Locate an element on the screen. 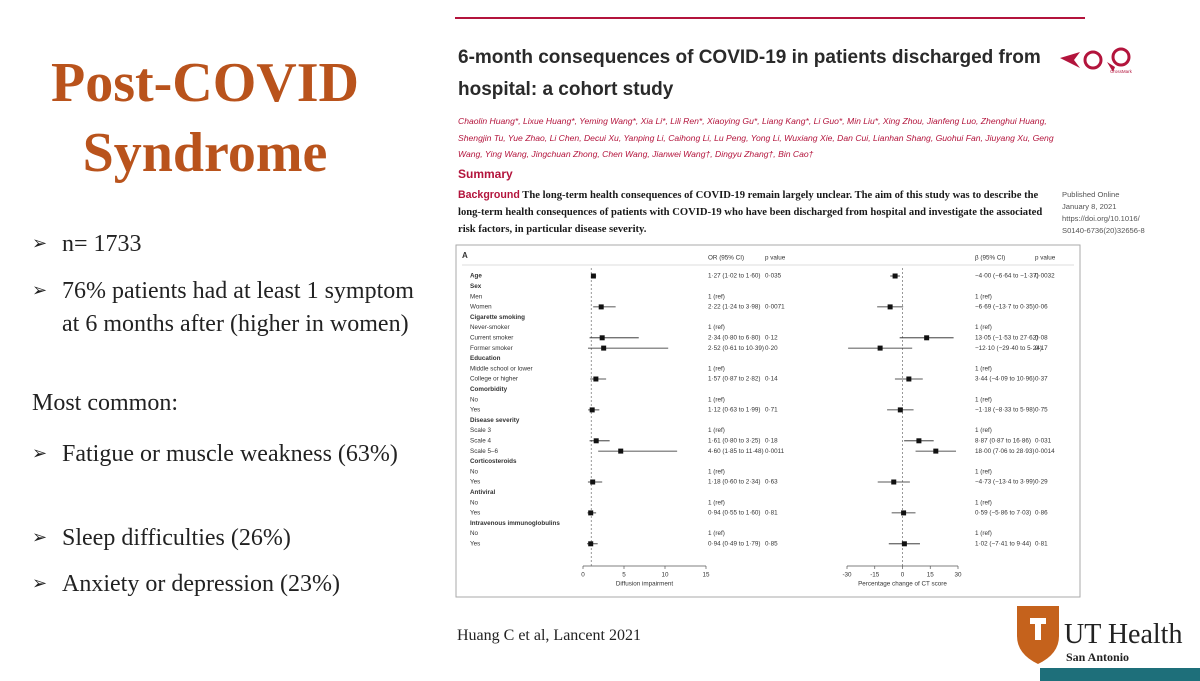 The width and height of the screenshot is (1200, 681). row-label: Scale 4 is located at coordinates (481, 440).